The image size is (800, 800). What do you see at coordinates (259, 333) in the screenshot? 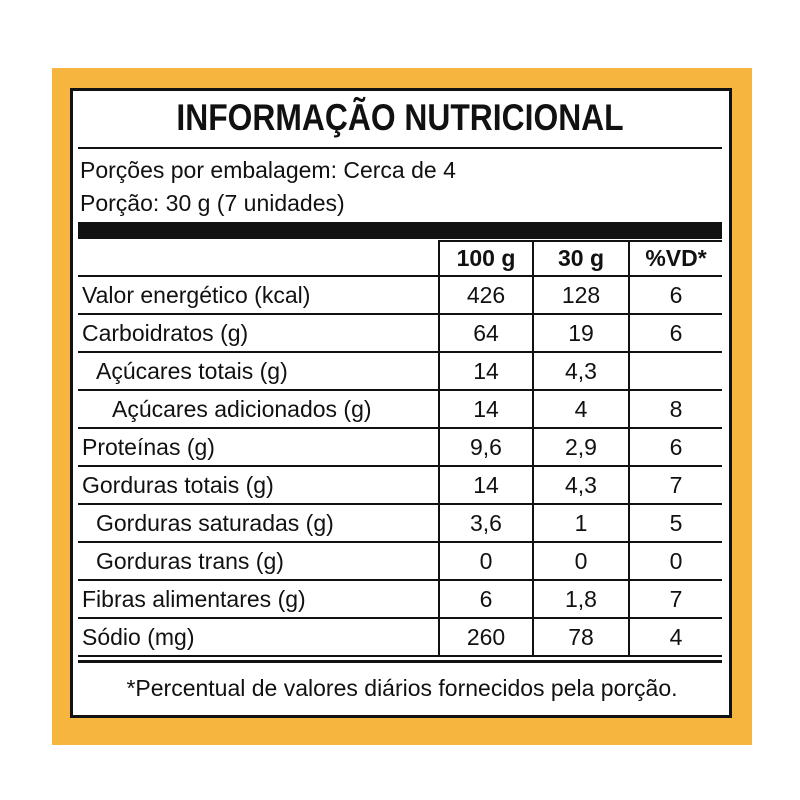
I see `row-label: Carboidratos (g)` at bounding box center [259, 333].